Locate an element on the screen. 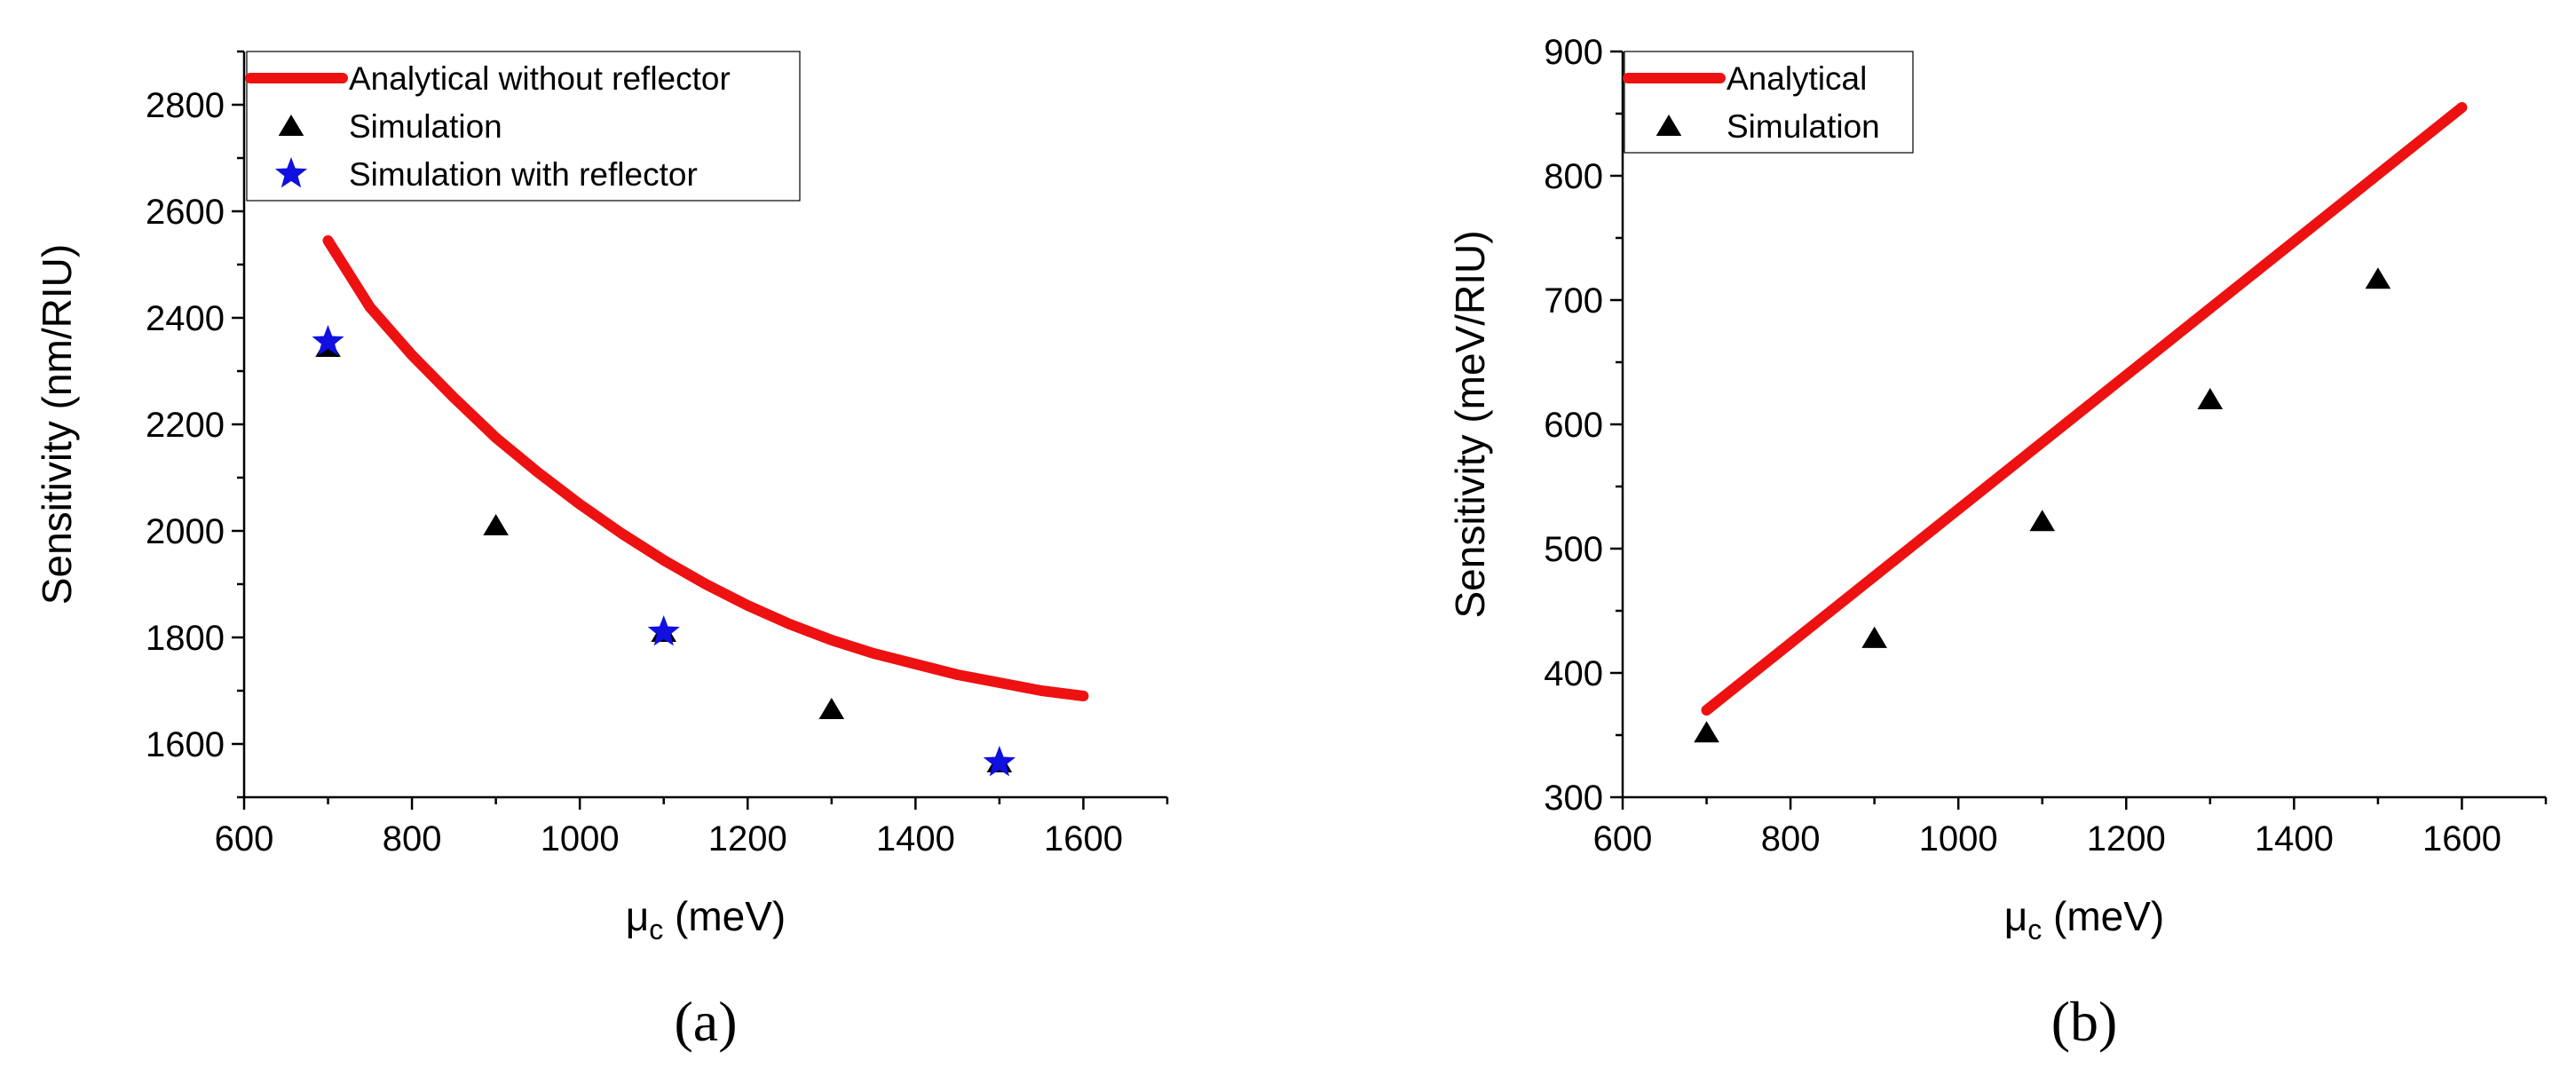 This screenshot has width=2576, height=1068. y-tick-label: 800 is located at coordinates (1573, 176).